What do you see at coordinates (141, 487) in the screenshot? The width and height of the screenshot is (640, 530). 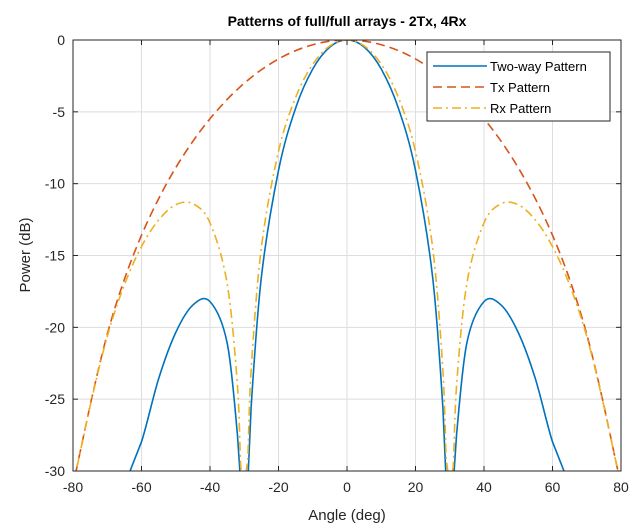 I see `x-tick-label: -60` at bounding box center [141, 487].